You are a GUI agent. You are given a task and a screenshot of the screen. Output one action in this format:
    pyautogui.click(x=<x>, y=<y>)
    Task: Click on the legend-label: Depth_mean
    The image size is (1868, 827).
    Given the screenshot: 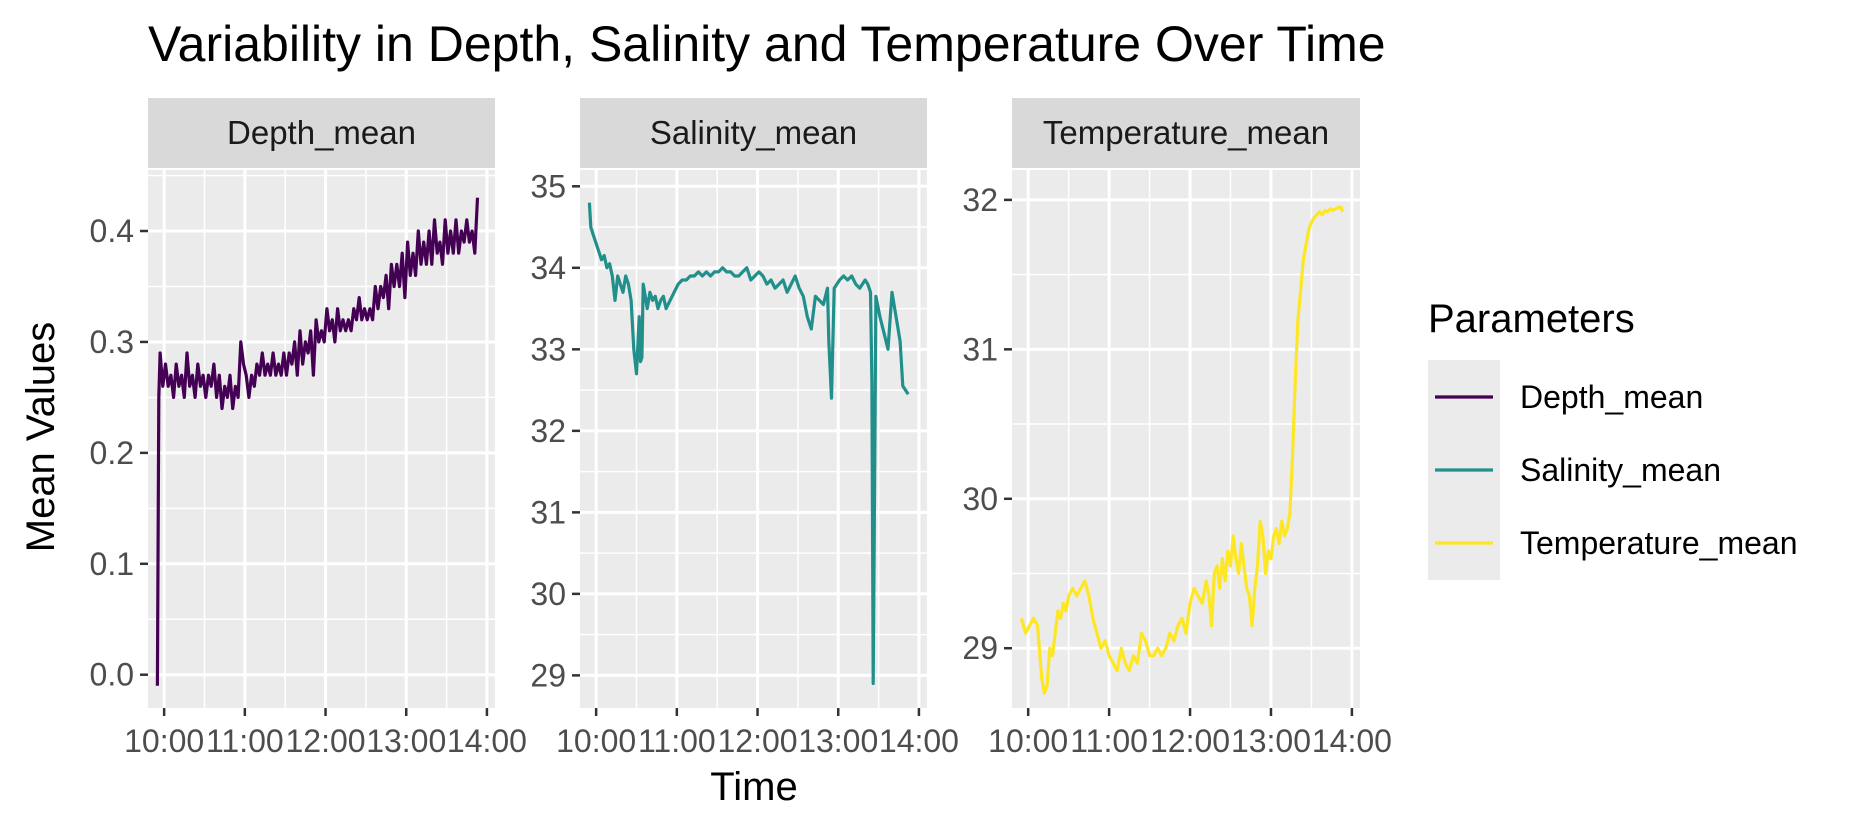 What is the action you would take?
    pyautogui.click(x=1611, y=397)
    